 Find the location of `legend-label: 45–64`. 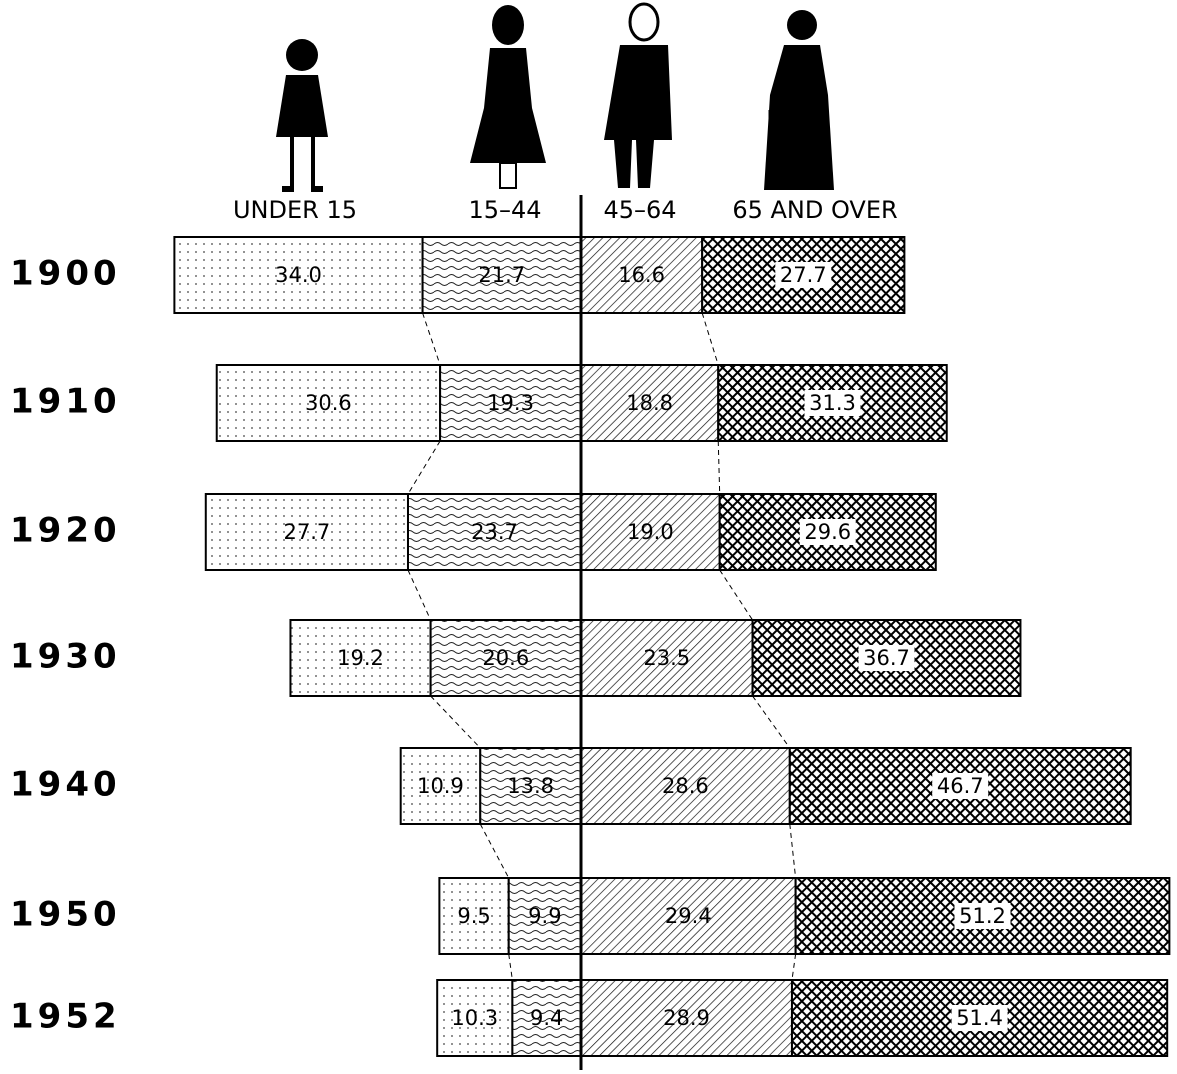

legend-label: 45–64 is located at coordinates (639, 210).